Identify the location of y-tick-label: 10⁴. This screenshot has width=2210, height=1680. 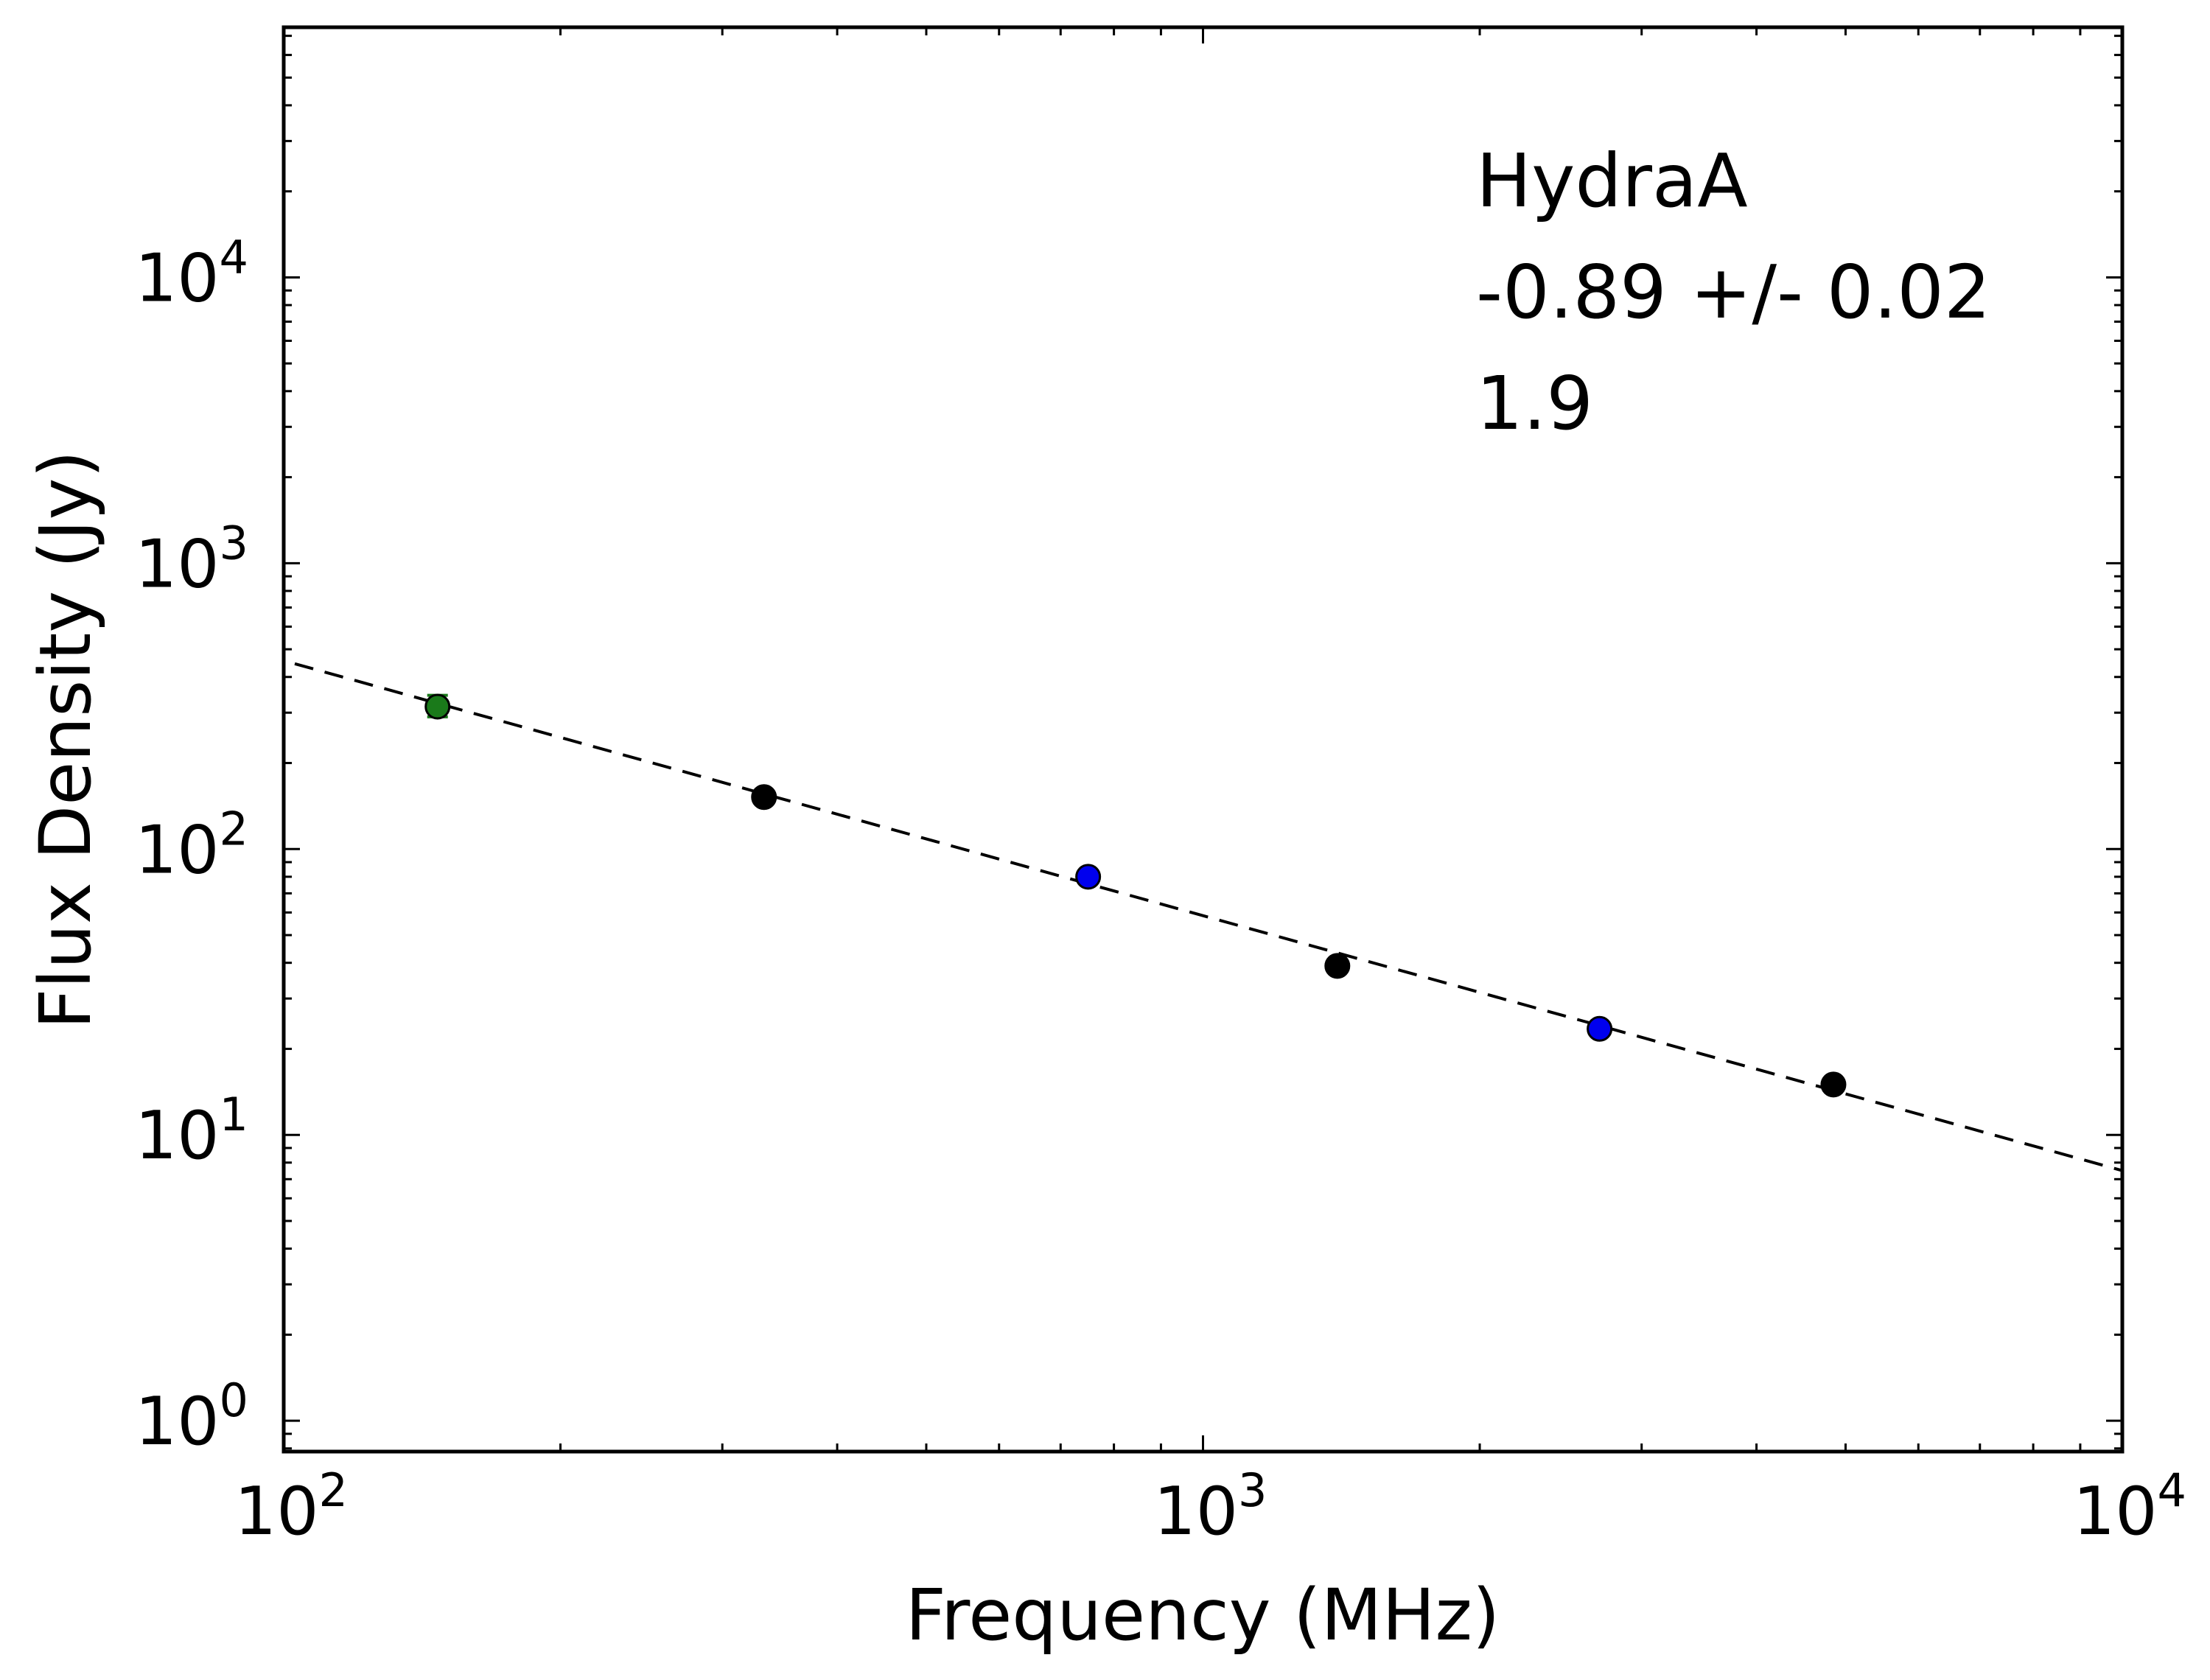
(192, 273).